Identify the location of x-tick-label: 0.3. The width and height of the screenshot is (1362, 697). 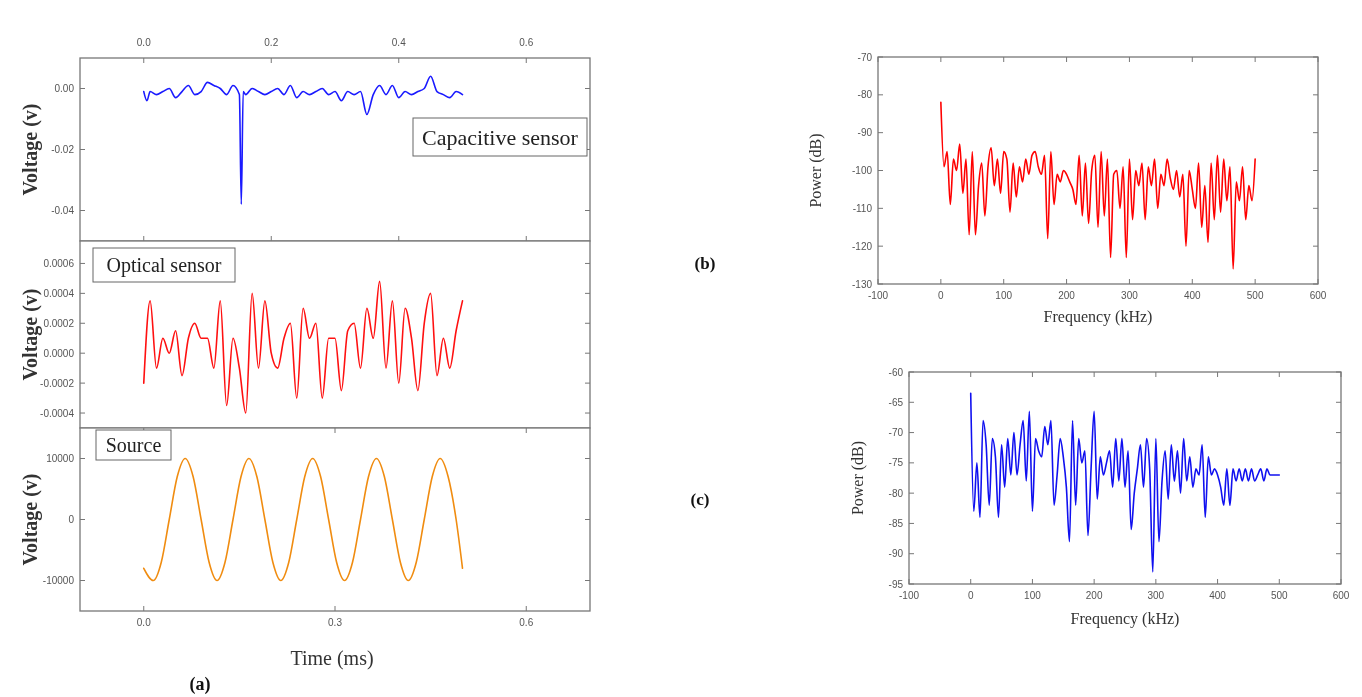
(335, 622).